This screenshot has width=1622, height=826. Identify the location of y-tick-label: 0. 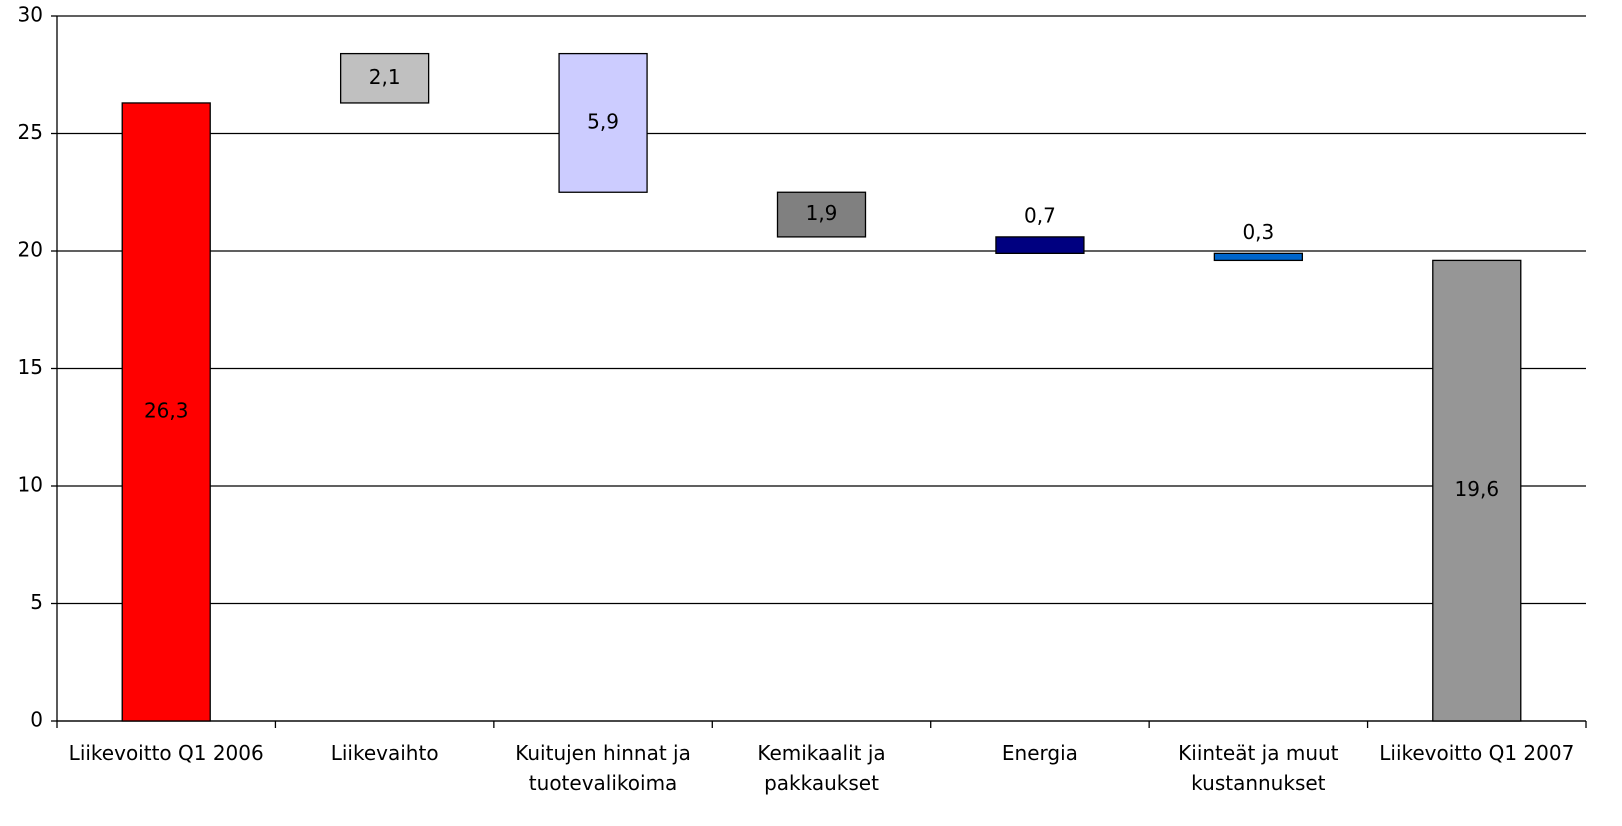
(36, 720).